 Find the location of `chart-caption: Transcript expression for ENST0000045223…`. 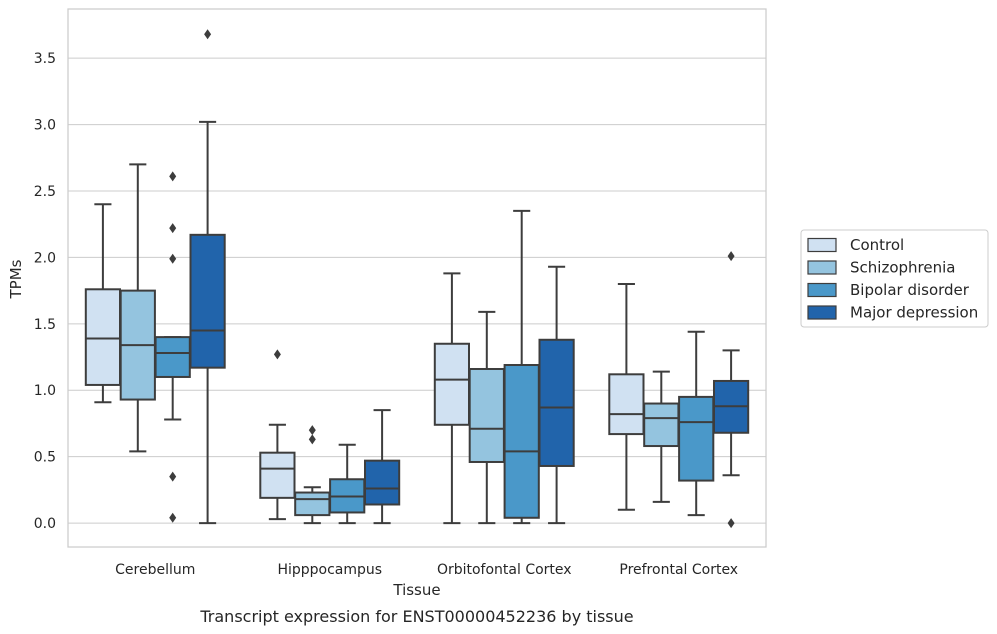

chart-caption: Transcript expression for ENST0000045223… is located at coordinates (416, 616).